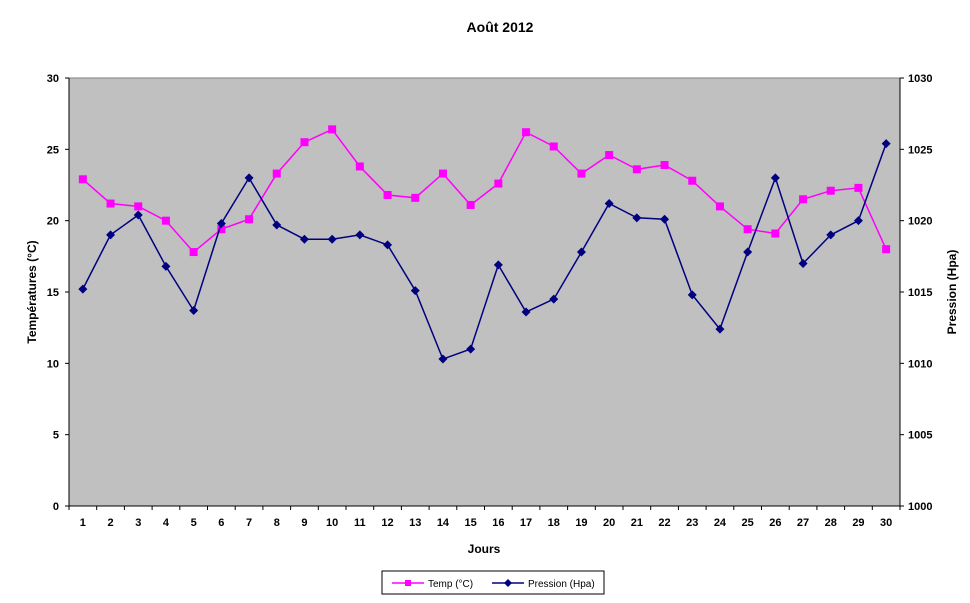 Image resolution: width=970 pixels, height=603 pixels. Describe the element at coordinates (526, 523) in the screenshot. I see `x-tick-label: 17` at that location.